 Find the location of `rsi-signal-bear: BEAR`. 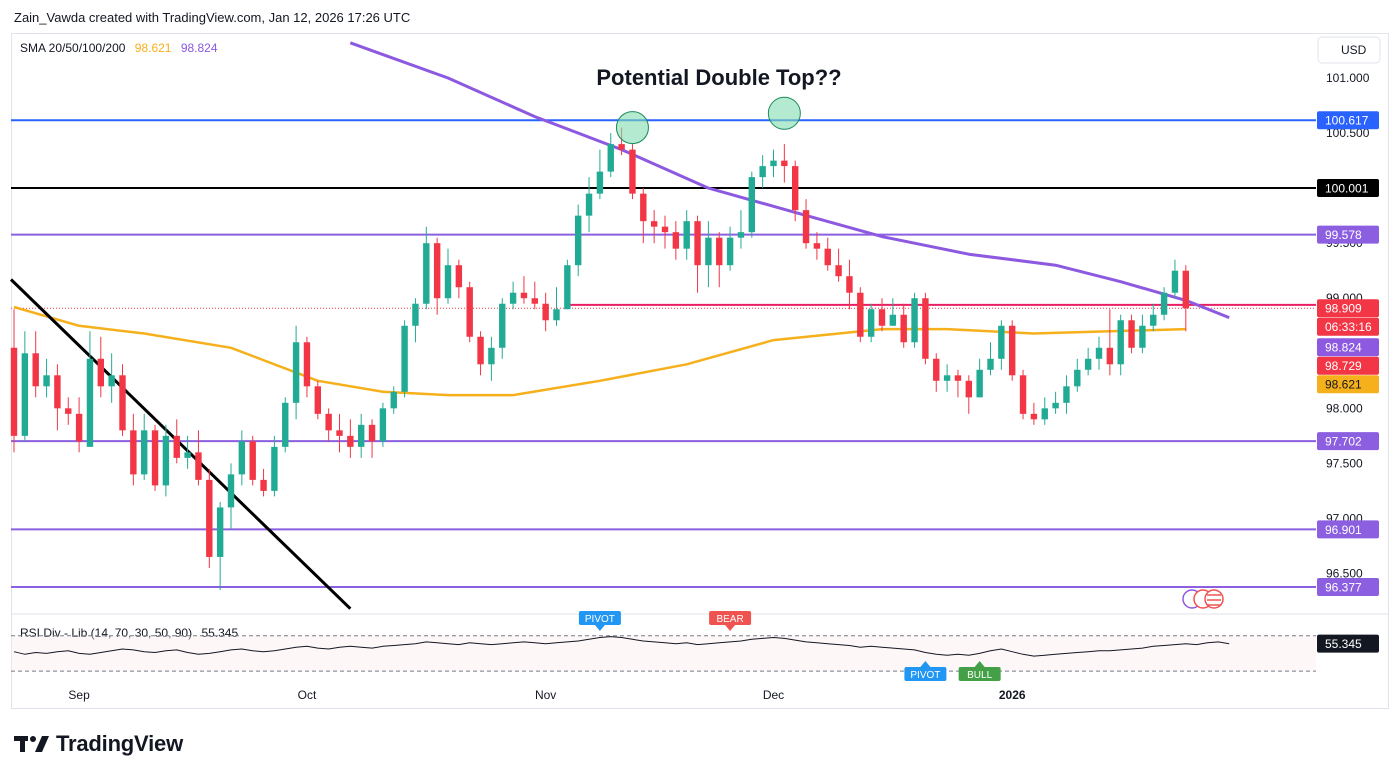

rsi-signal-bear: BEAR is located at coordinates (730, 621).